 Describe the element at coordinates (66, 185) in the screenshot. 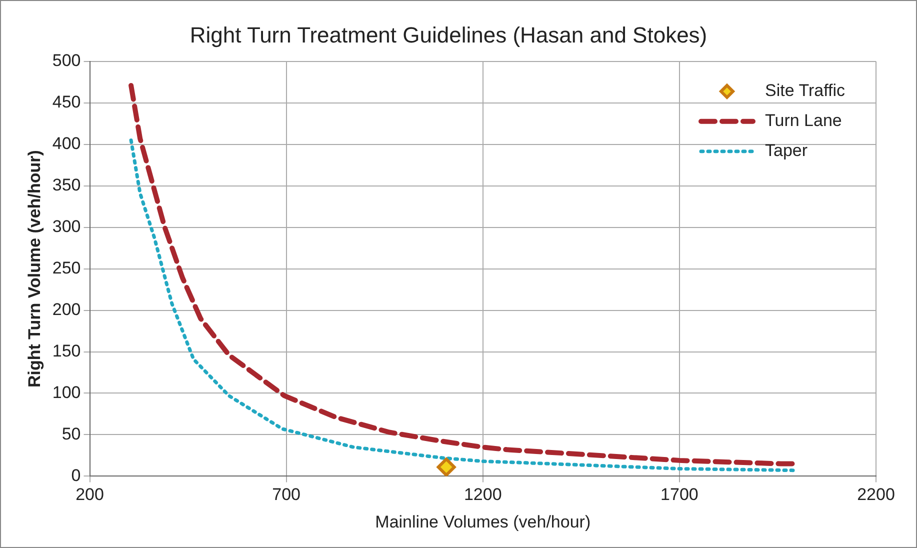

I see `y-tick-label: 350` at that location.